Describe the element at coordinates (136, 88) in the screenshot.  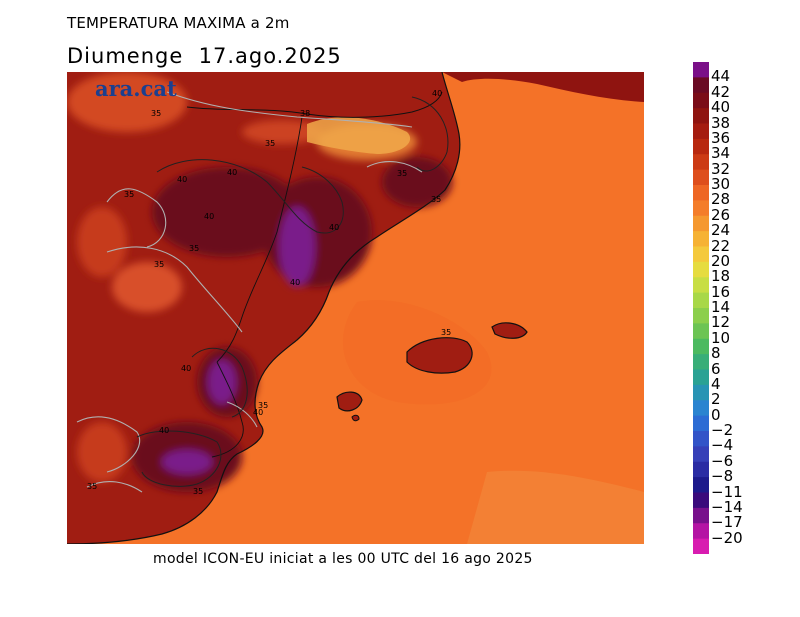
I see `ara-cat-logo: ara.cat` at that location.